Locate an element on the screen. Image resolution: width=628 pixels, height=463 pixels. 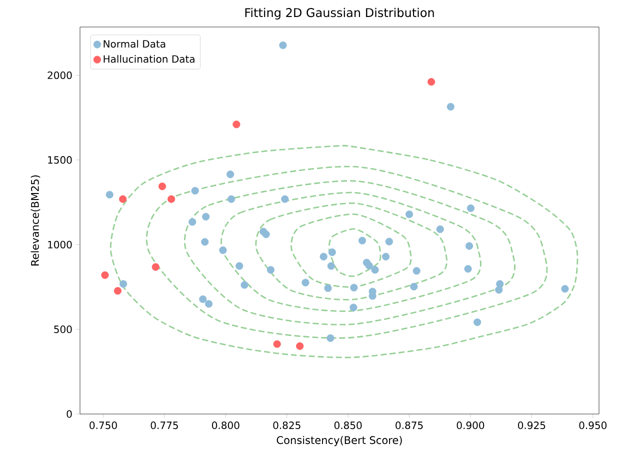
x-tick-label: 0.850 is located at coordinates (348, 426).